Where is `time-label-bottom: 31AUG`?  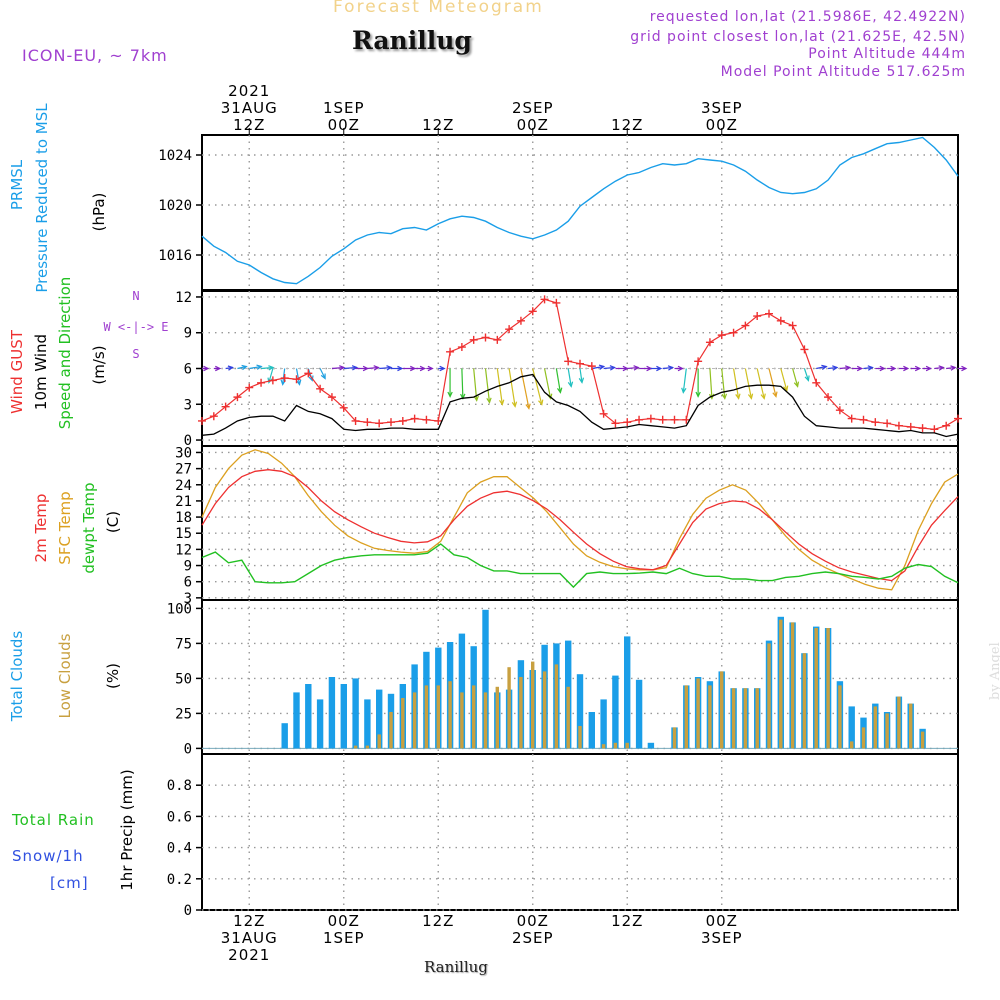
time-label-bottom: 31AUG is located at coordinates (249, 938).